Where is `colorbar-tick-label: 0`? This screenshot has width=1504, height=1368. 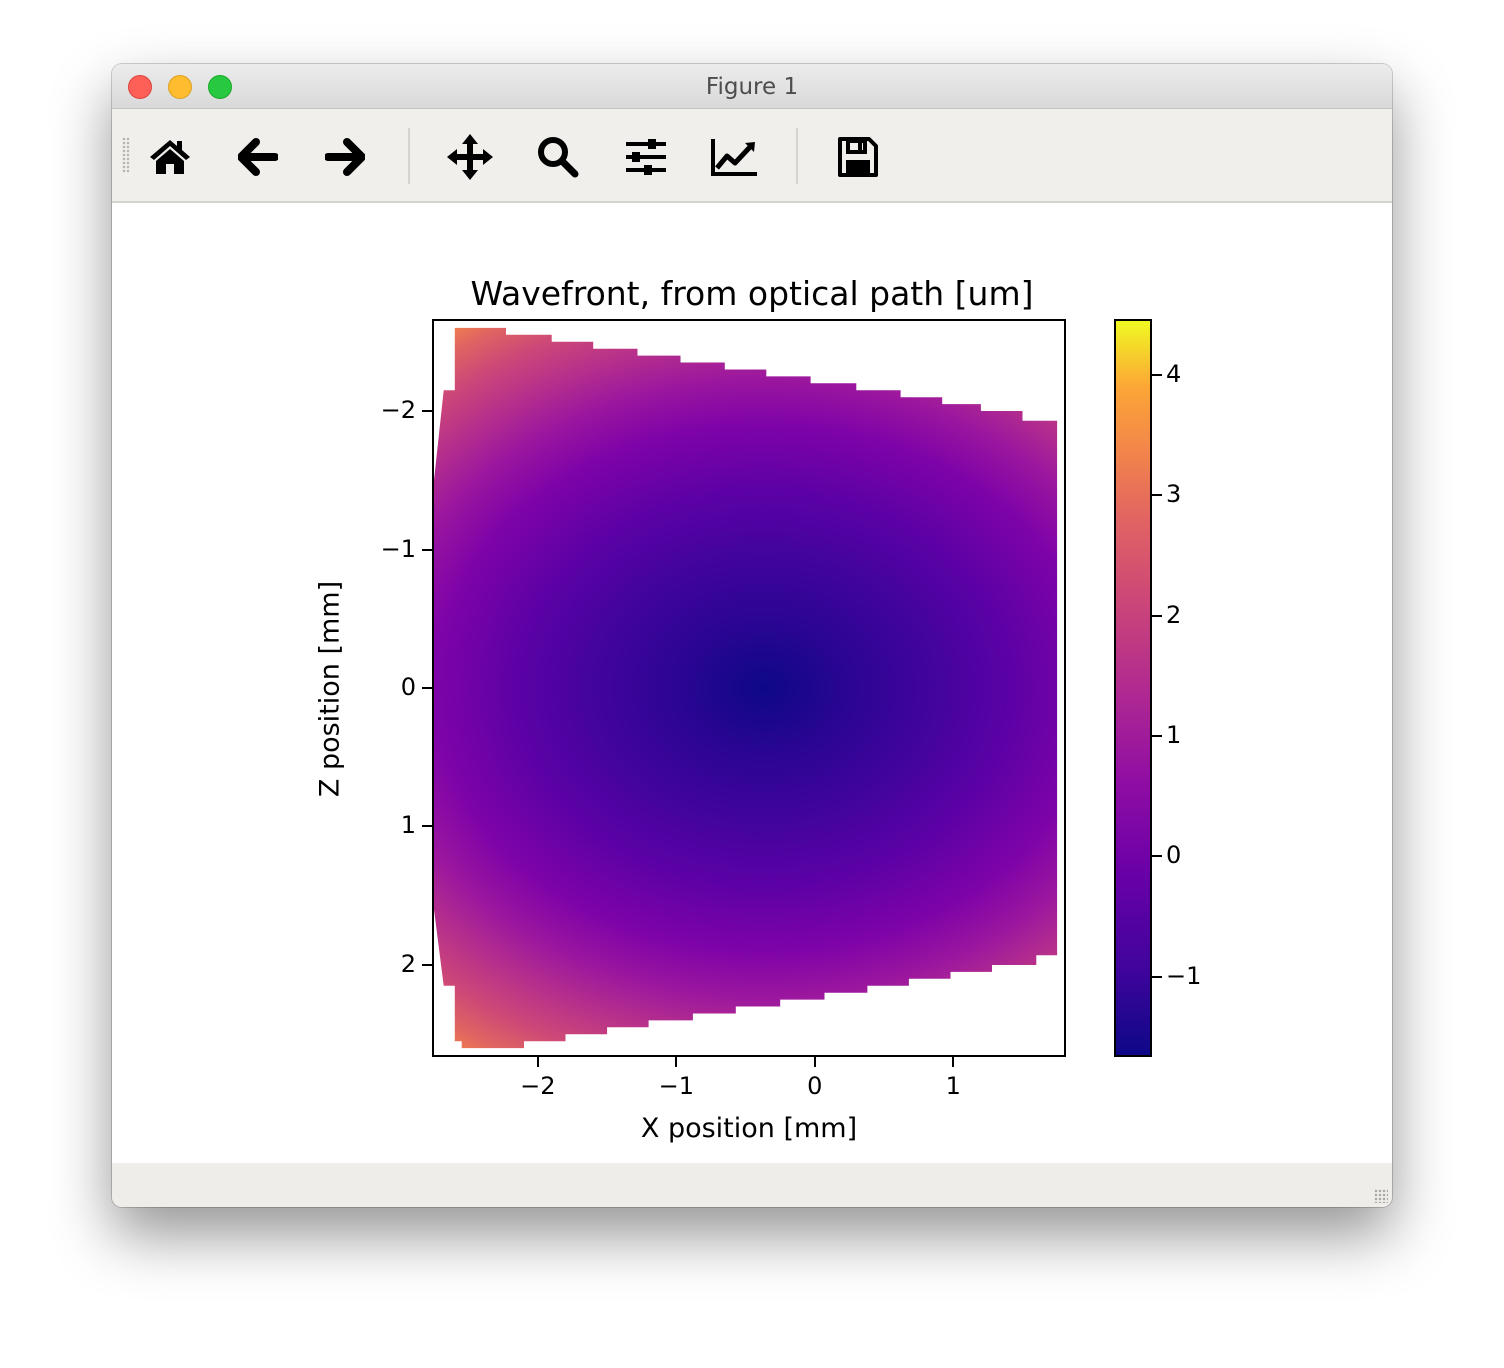
colorbar-tick-label: 0 is located at coordinates (1174, 855).